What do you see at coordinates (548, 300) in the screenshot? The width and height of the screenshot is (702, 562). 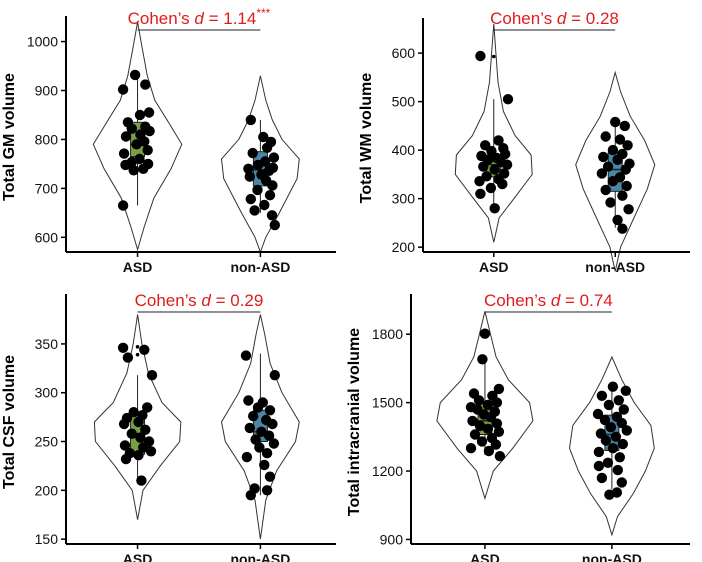 I see `effect-size-annotation: Cohen’s d = 0.74` at bounding box center [548, 300].